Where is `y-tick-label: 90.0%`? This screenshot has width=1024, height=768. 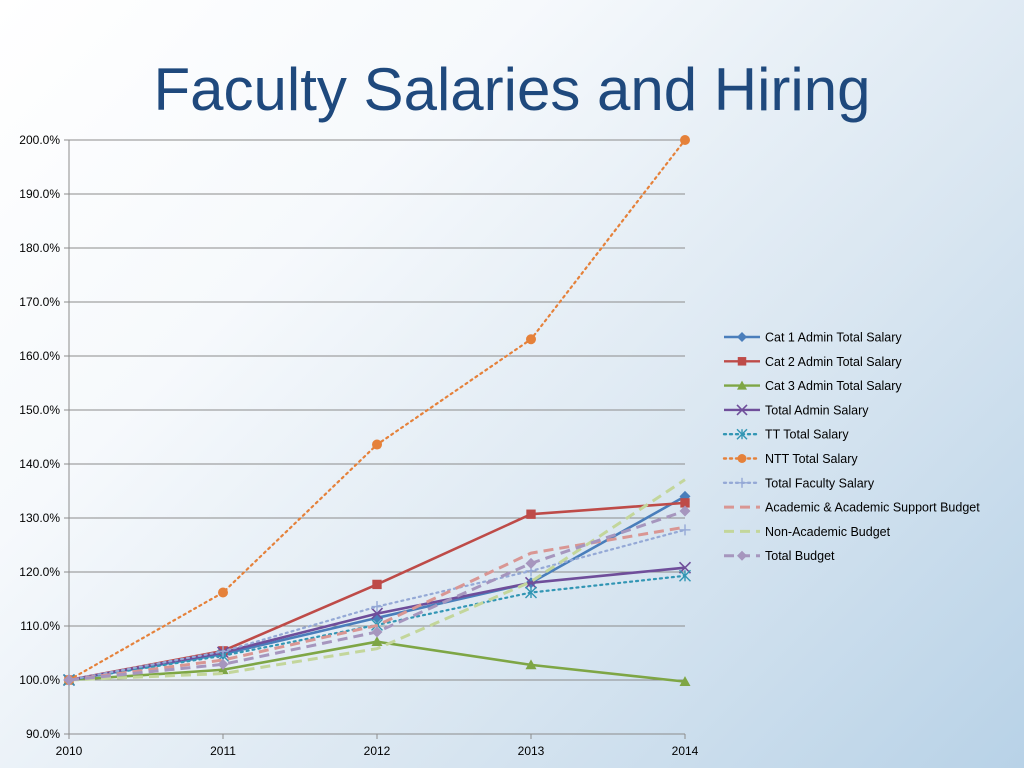
y-tick-label: 90.0% is located at coordinates (43, 734).